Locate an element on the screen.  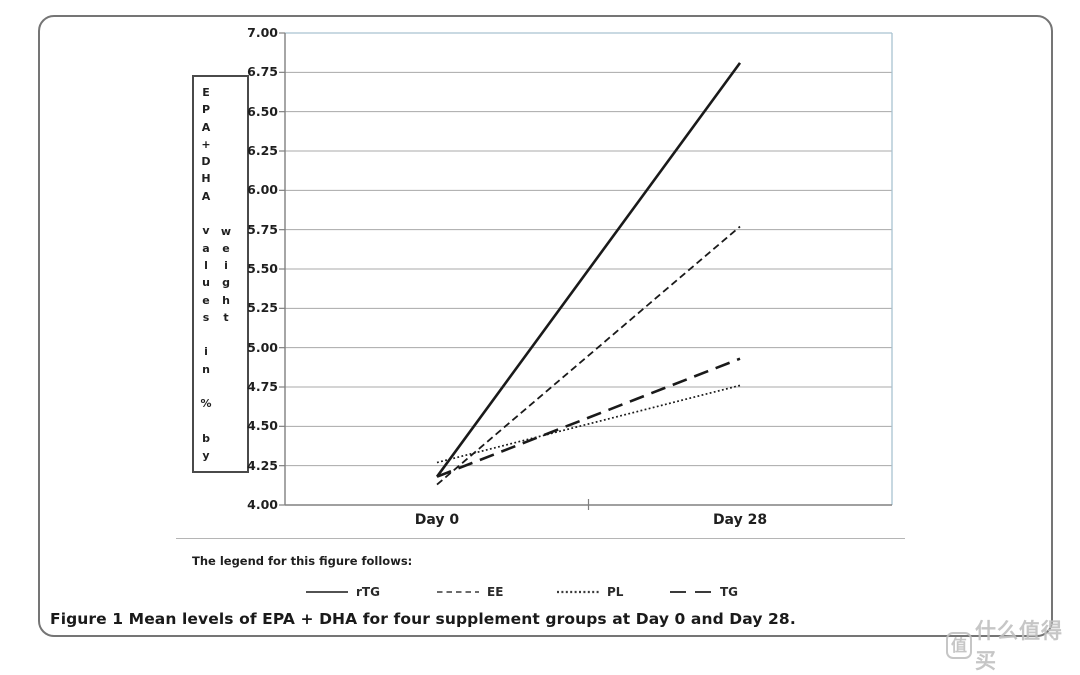
series-line-PL is located at coordinates (588, 424).